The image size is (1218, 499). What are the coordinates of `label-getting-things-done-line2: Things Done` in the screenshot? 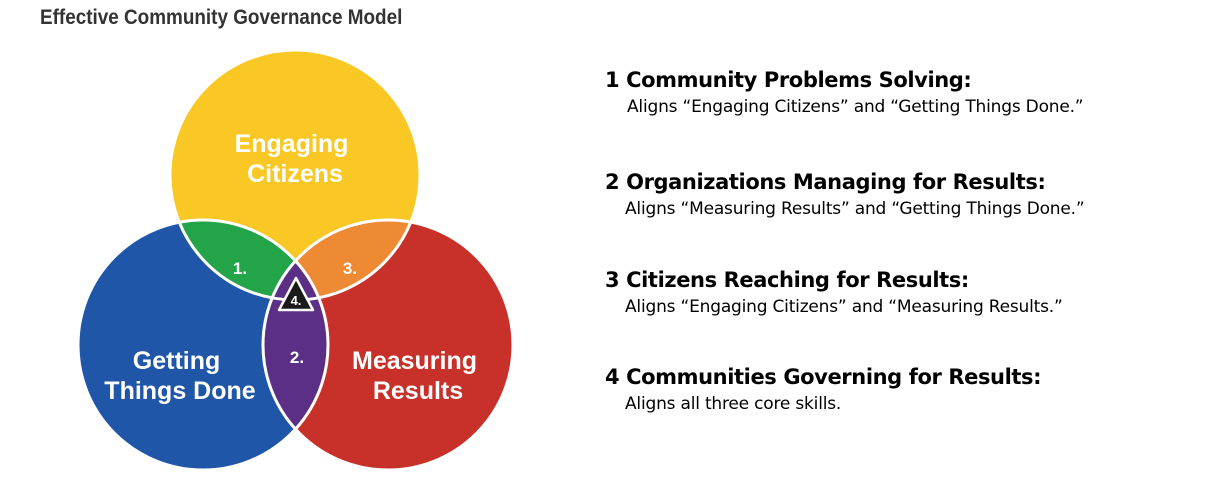 It's located at (179, 391).